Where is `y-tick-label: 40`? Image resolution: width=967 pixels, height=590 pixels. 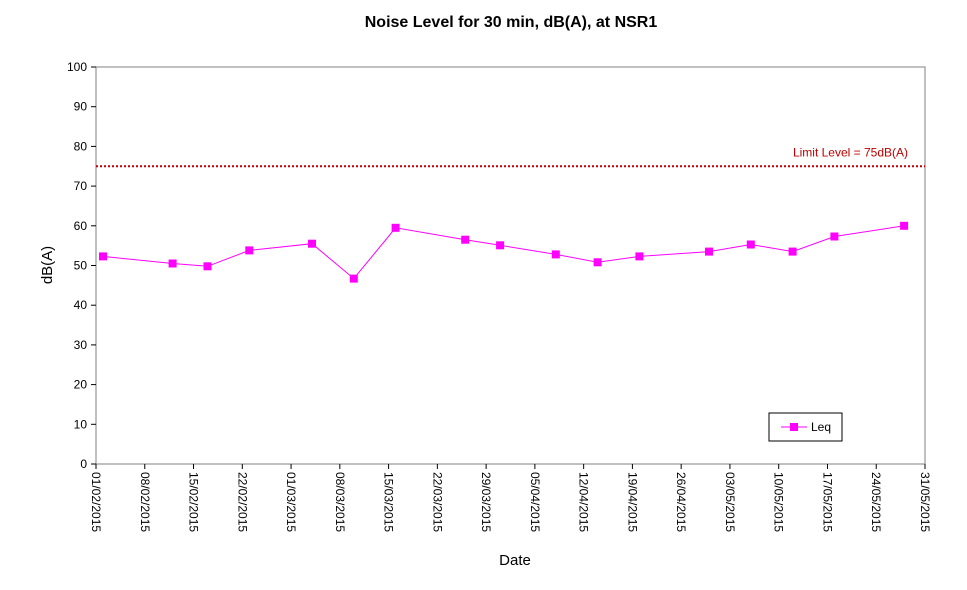 y-tick-label: 40 is located at coordinates (81, 305).